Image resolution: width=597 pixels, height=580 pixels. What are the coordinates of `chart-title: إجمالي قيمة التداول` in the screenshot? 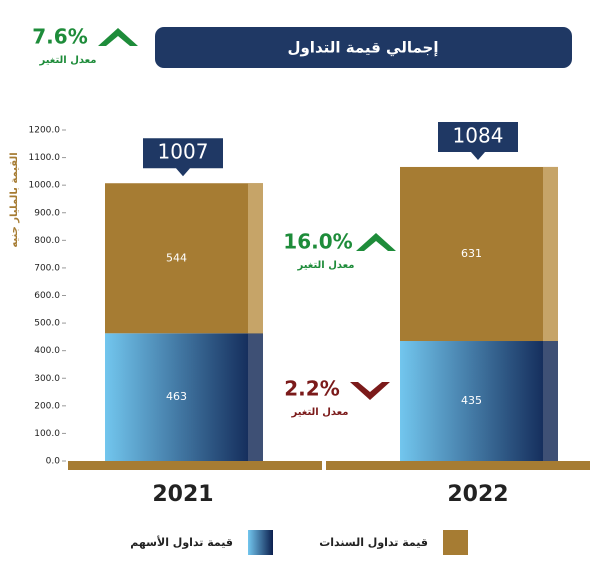 It's located at (362, 48).